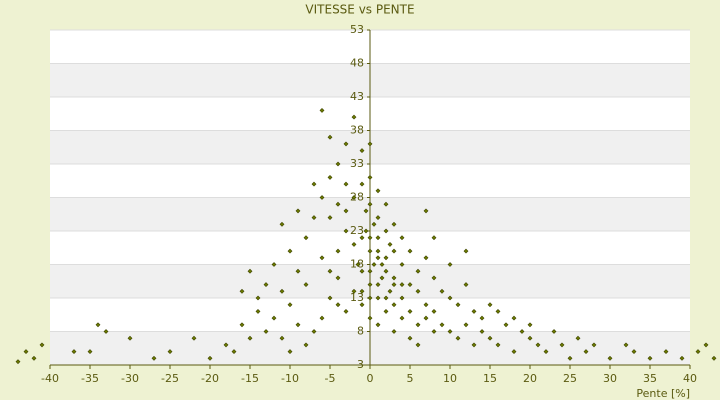 This screenshot has height=400, width=720. Describe the element at coordinates (250, 378) in the screenshot. I see `x-tick-label: -15` at that location.